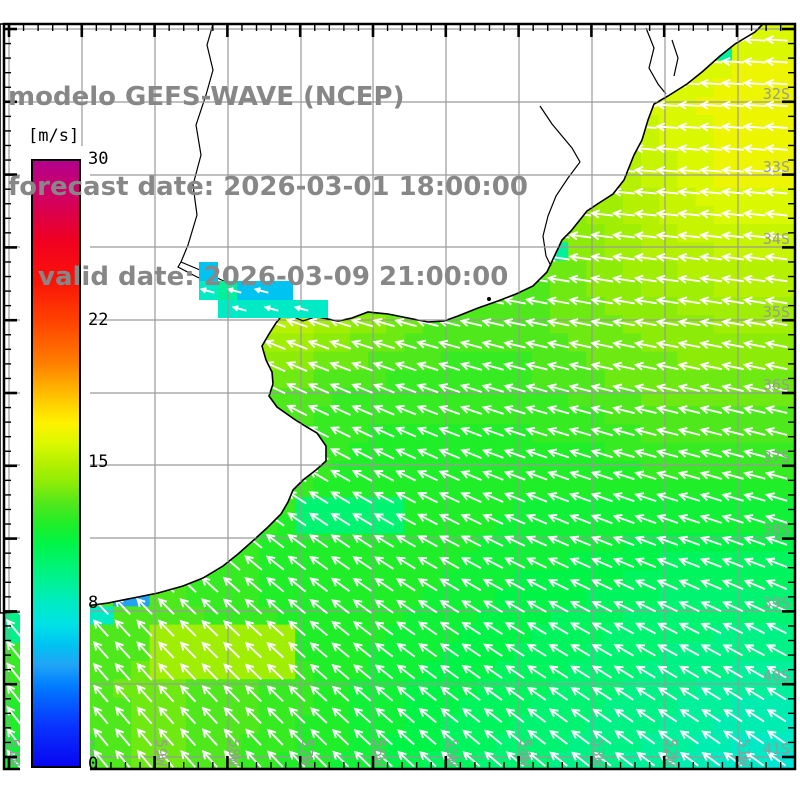 Image resolution: width=800 pixels, height=800 pixels. I want to click on colorbar-tick-label: 15, so click(98, 461).